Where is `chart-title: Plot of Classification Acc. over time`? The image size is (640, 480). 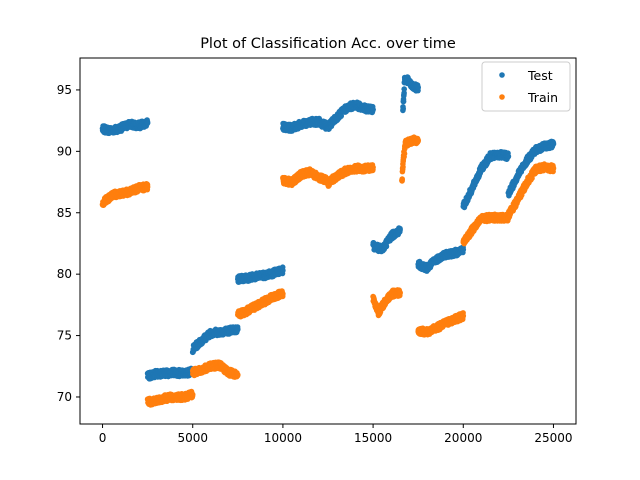
chart-title: Plot of Classification Acc. over time is located at coordinates (328, 44).